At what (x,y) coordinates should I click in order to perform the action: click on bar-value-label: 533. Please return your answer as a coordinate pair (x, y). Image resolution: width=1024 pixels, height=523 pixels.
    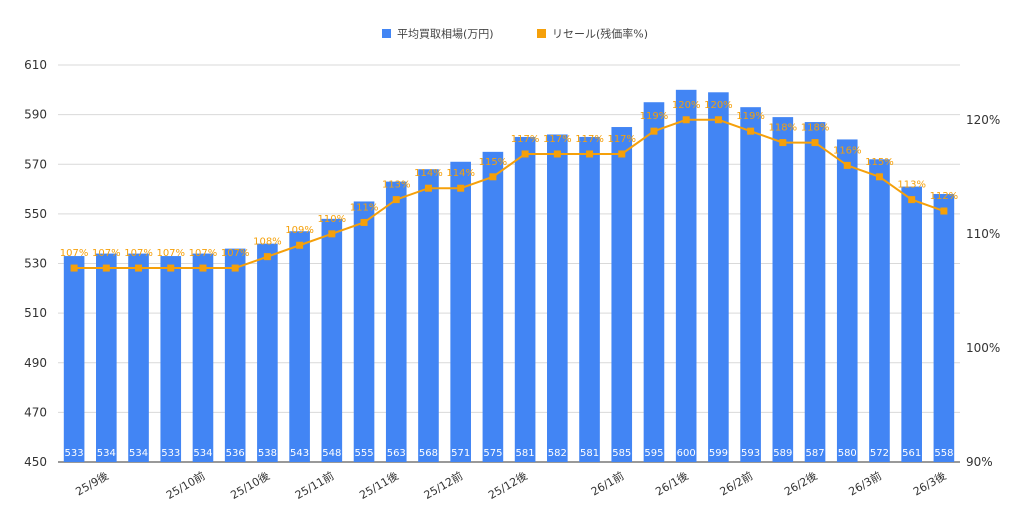
    Looking at the image, I should click on (170, 453).